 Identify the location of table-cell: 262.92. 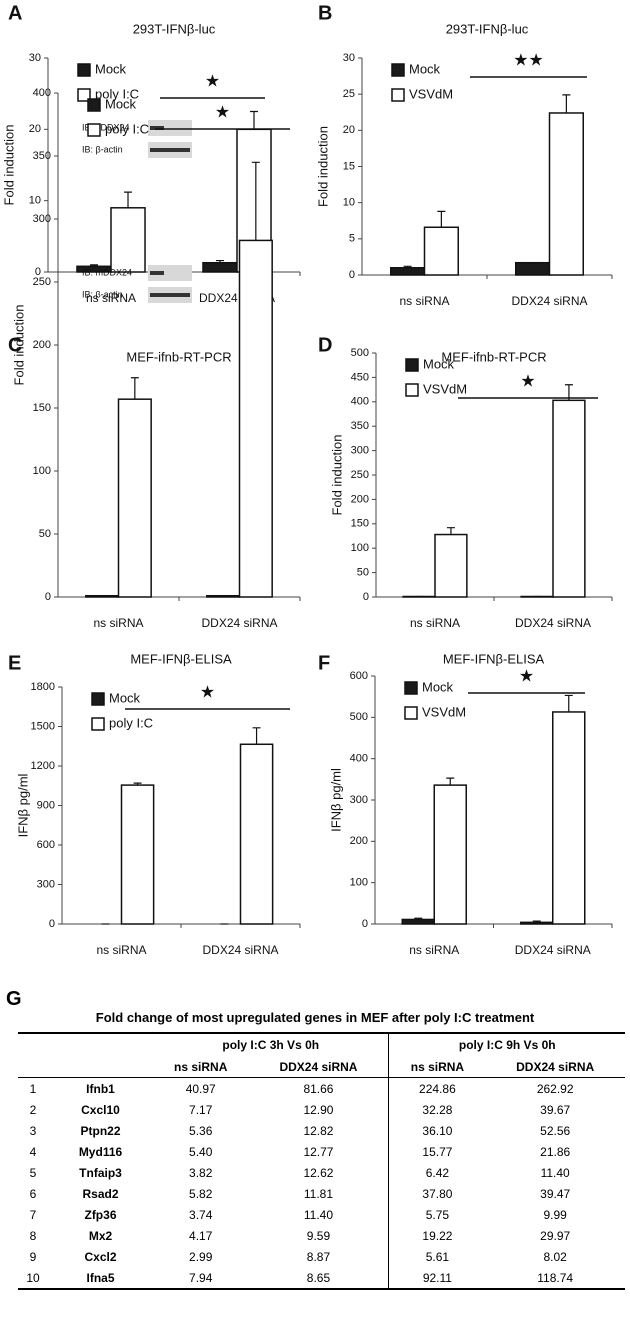
(555, 1088).